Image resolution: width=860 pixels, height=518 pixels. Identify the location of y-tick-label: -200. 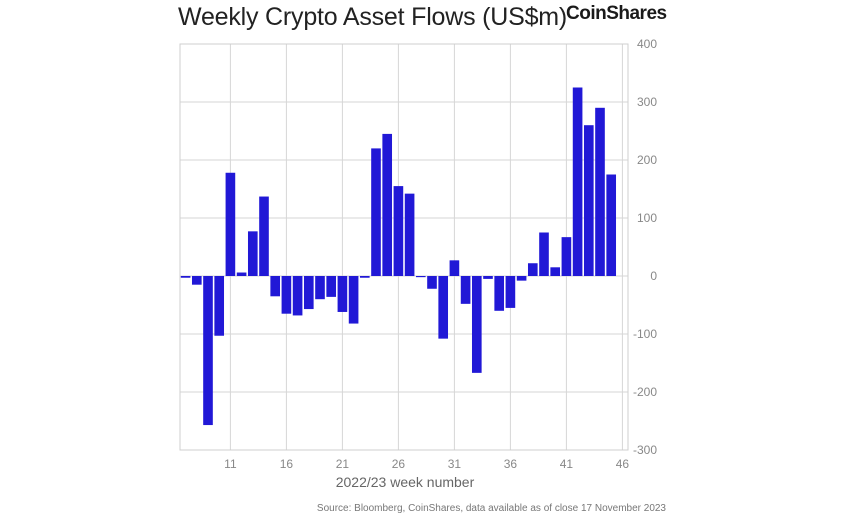
(645, 392).